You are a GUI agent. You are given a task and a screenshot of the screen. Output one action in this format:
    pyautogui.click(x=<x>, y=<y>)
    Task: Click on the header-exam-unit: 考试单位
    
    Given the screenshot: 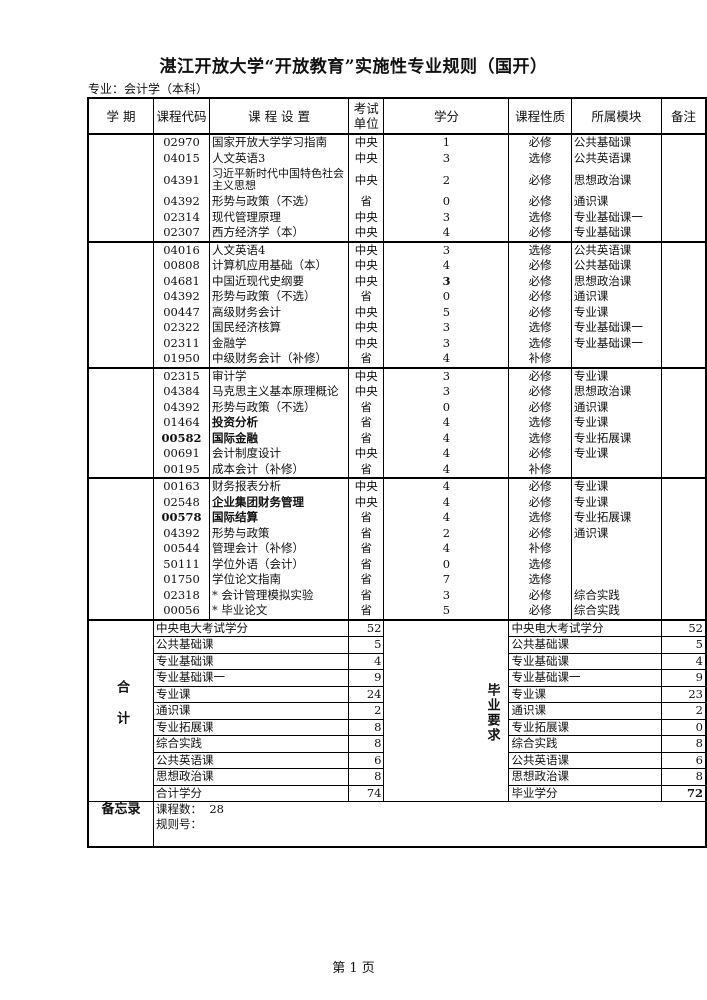 What is the action you would take?
    pyautogui.click(x=366, y=116)
    